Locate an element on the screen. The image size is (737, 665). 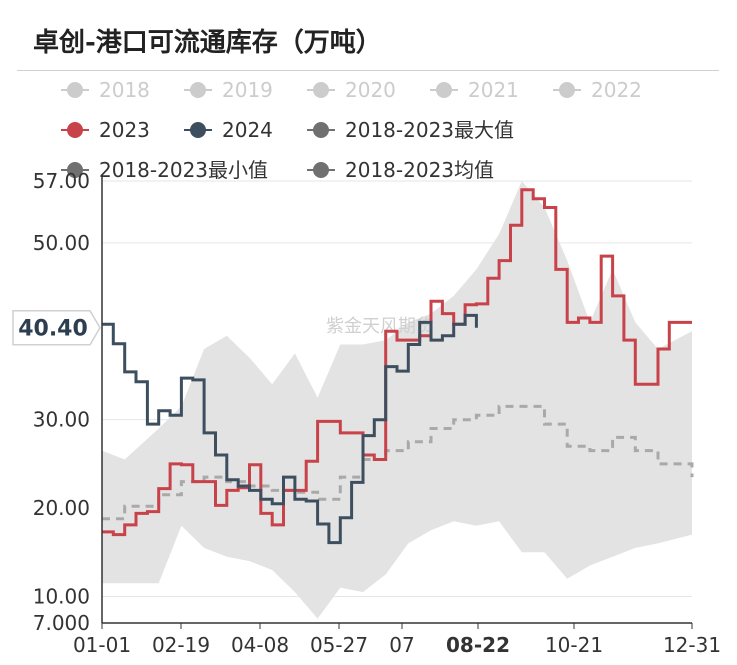
x-tick-label: 12-31 is located at coordinates (692, 645).